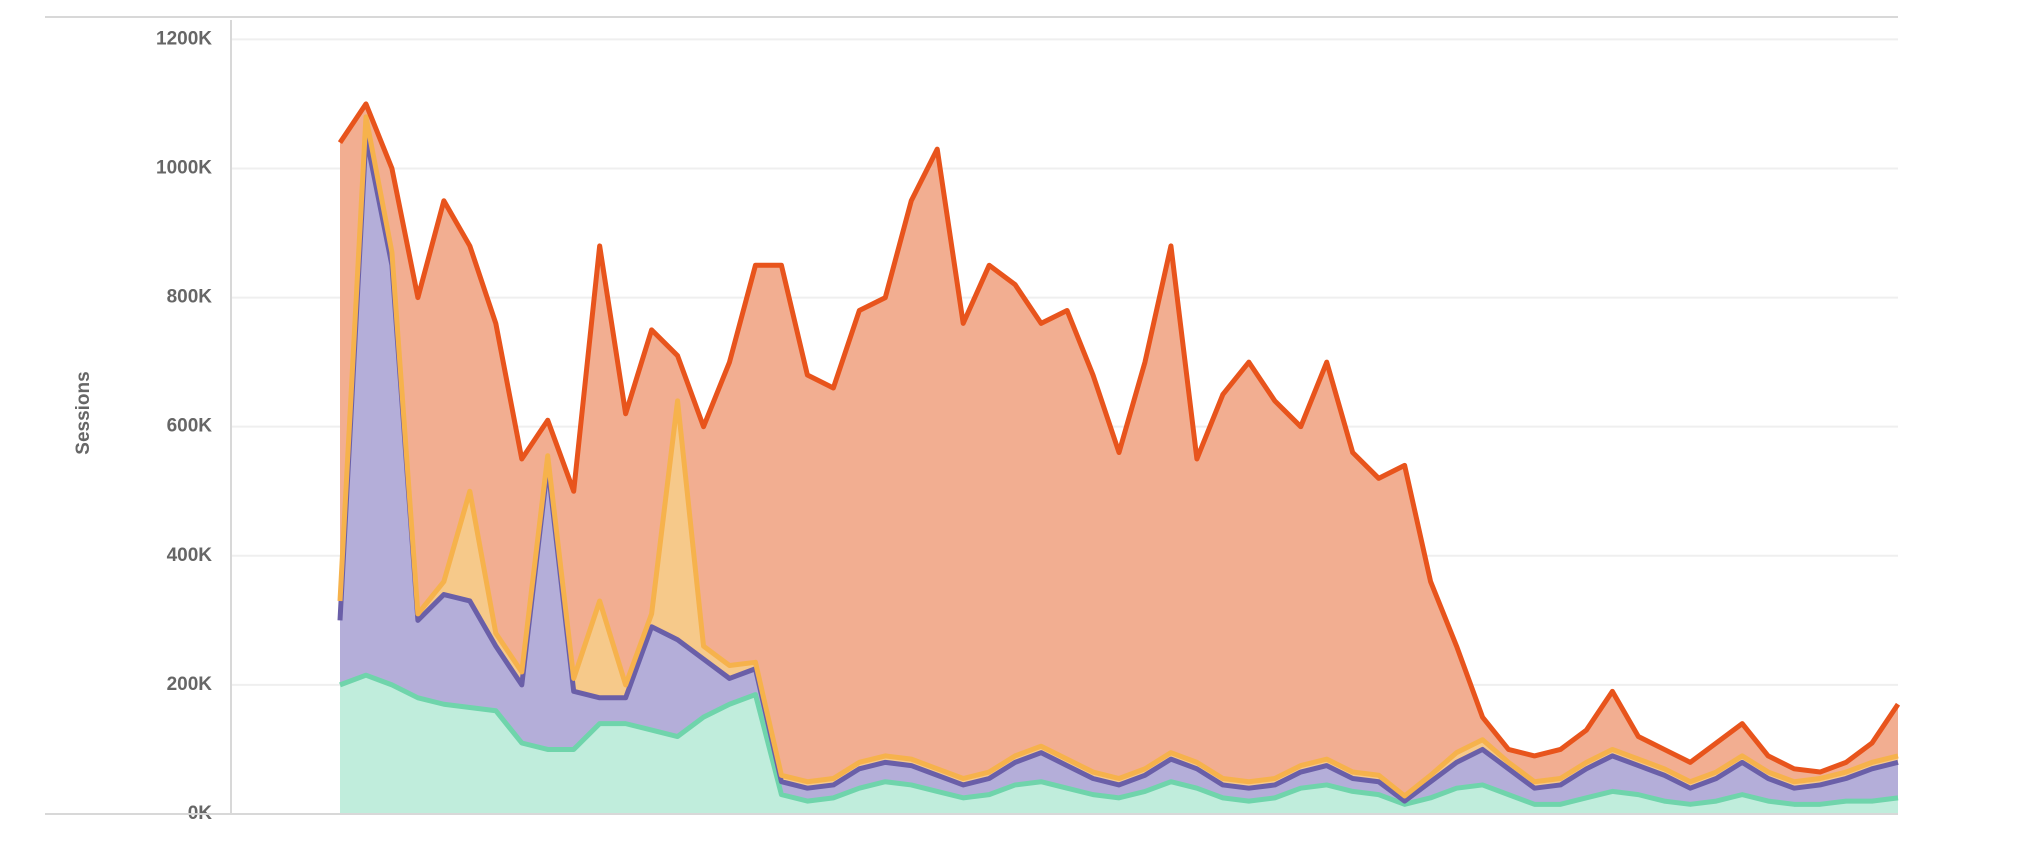  I want to click on y-axis-label: Sessions, so click(83, 412).